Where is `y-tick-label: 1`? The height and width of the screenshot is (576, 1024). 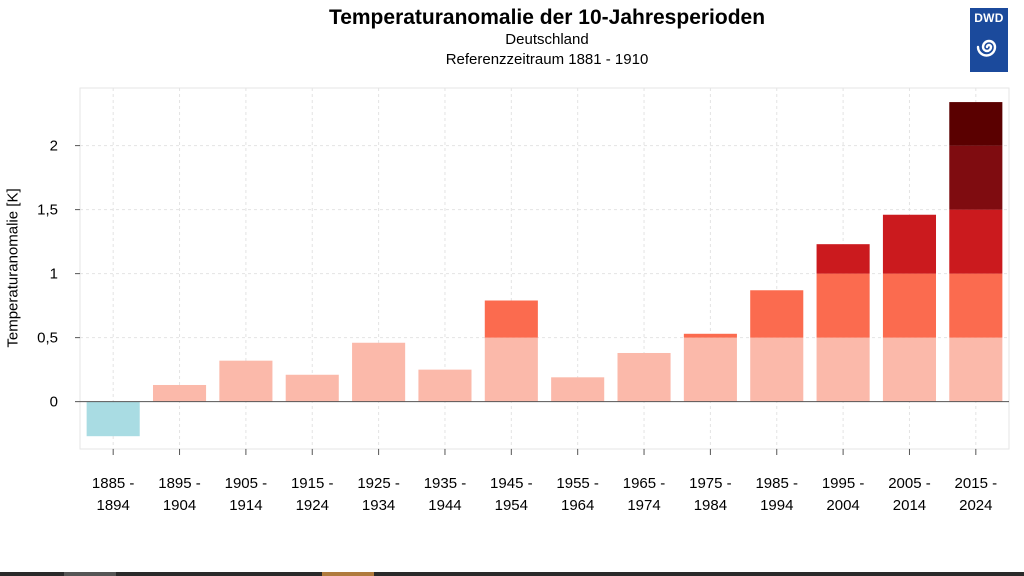
y-tick-label: 1 is located at coordinates (54, 274).